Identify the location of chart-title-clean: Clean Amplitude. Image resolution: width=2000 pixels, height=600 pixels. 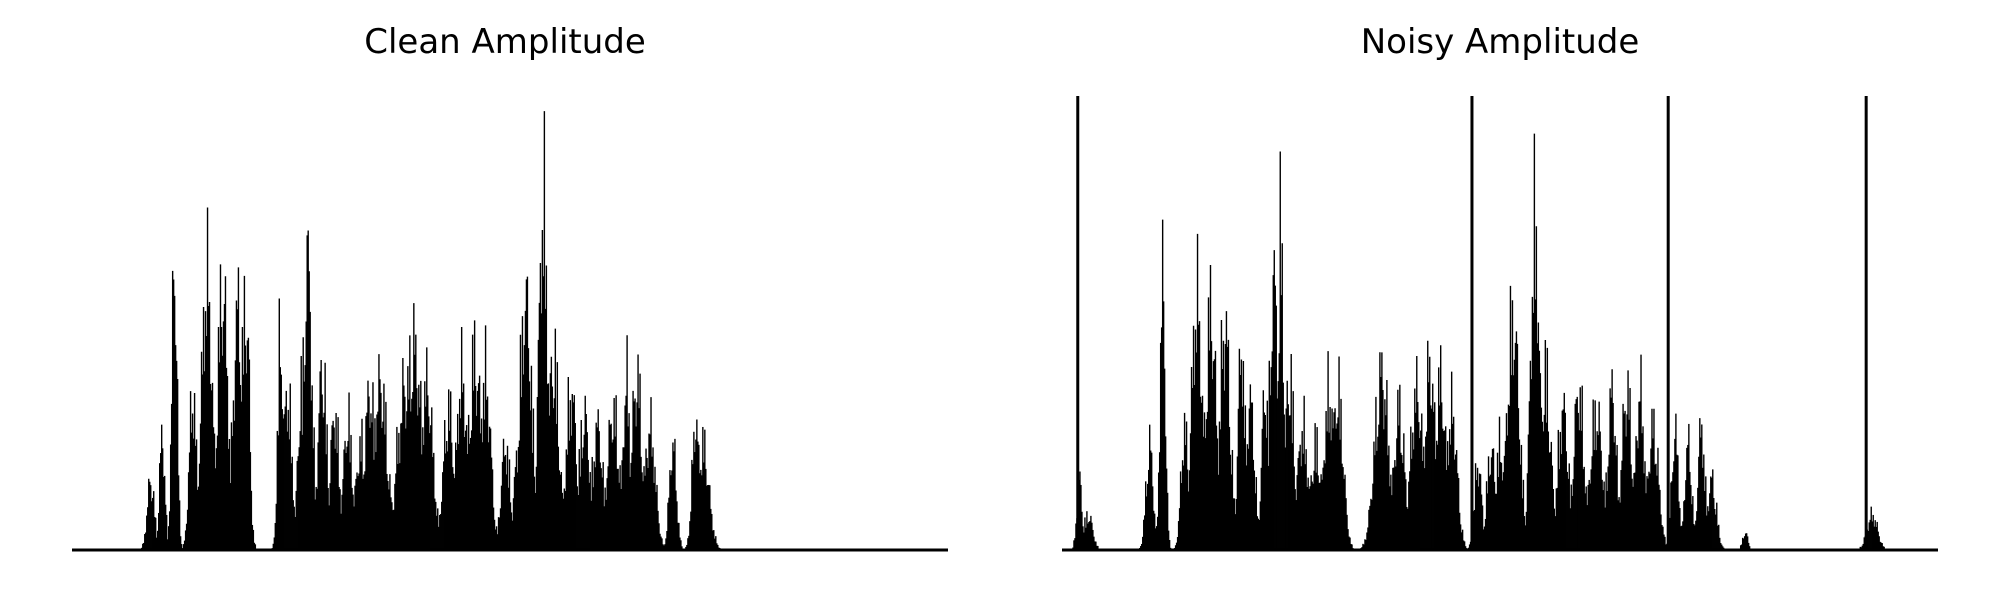
(505, 42).